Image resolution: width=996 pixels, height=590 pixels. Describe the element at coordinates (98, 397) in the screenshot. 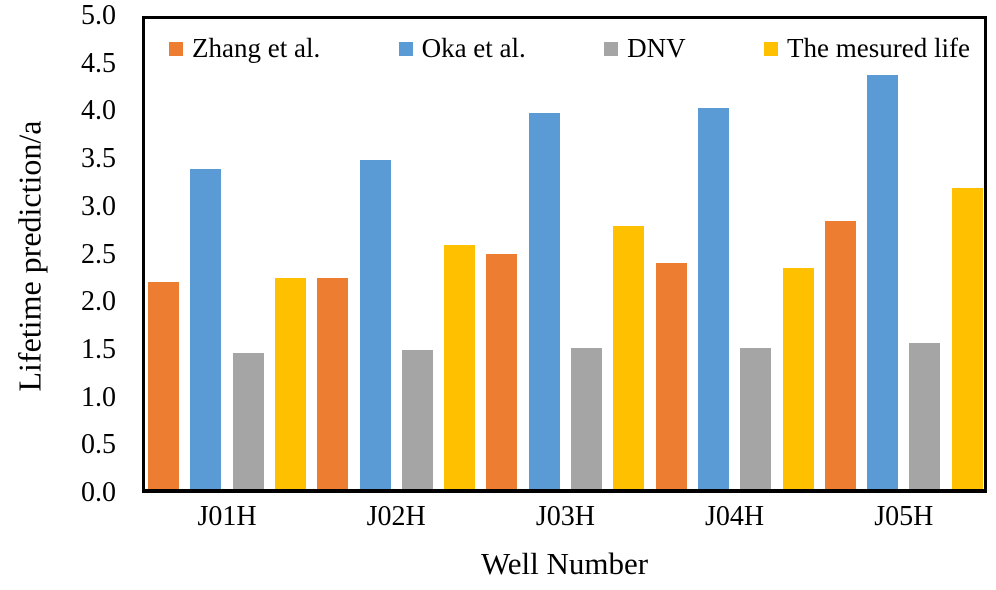

I see `y-tick-label: 1.0` at that location.